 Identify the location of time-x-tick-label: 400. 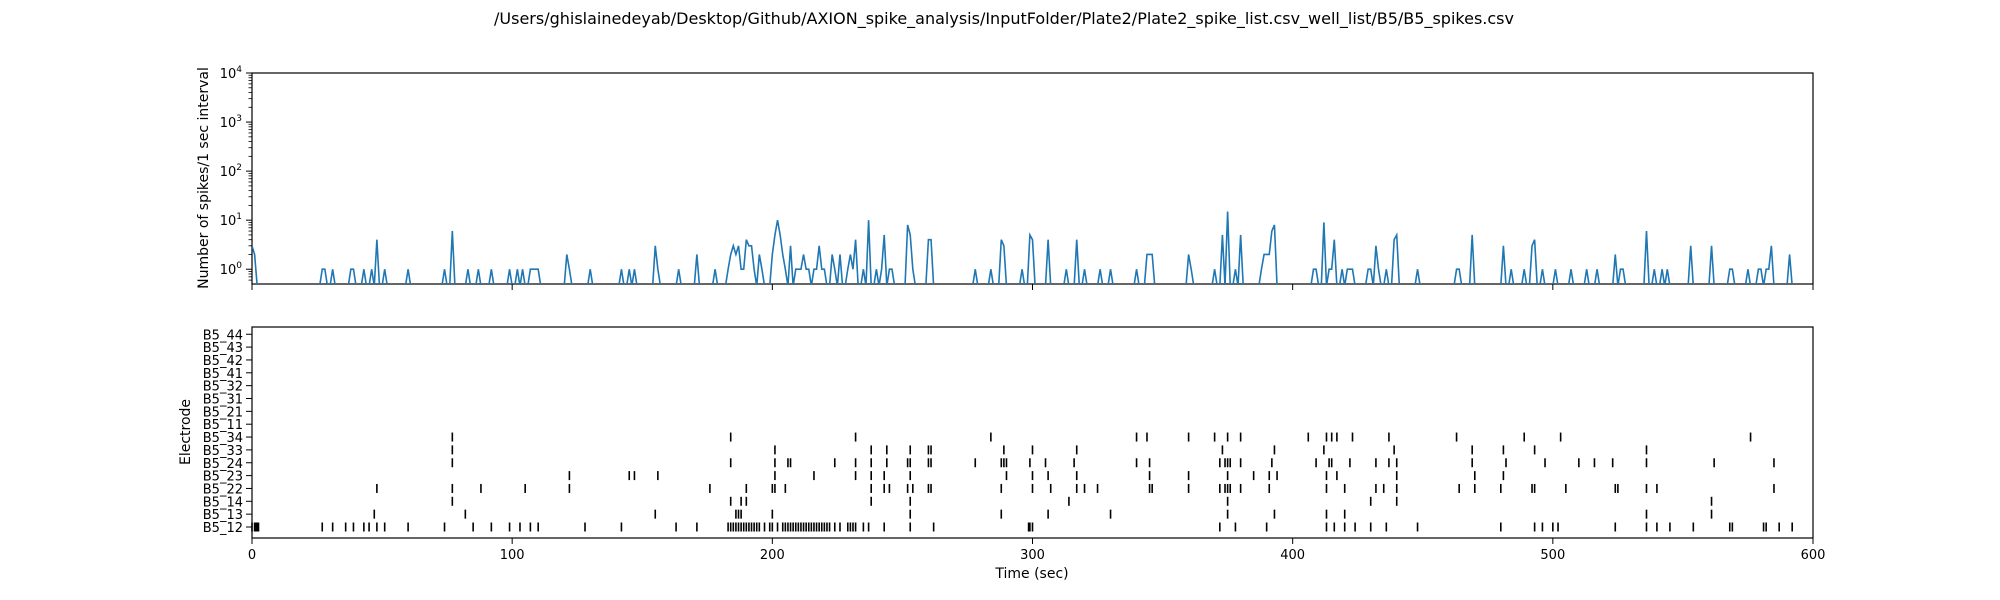
(1292, 555).